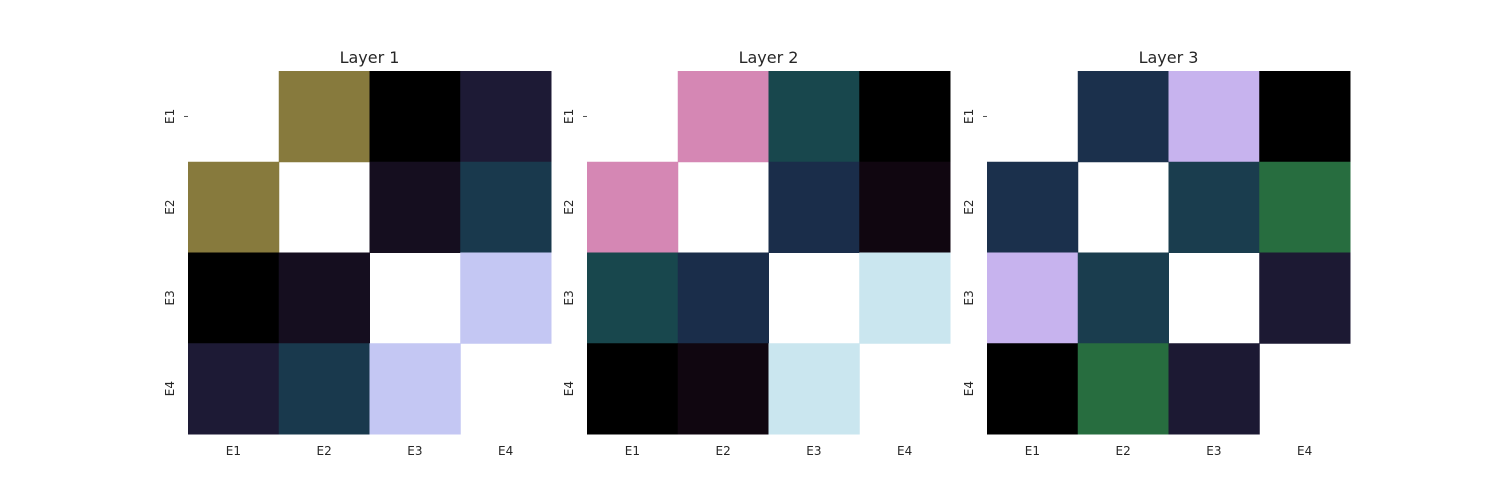  Describe the element at coordinates (769, 57) in the screenshot. I see `panel-title: Layer 2` at that location.